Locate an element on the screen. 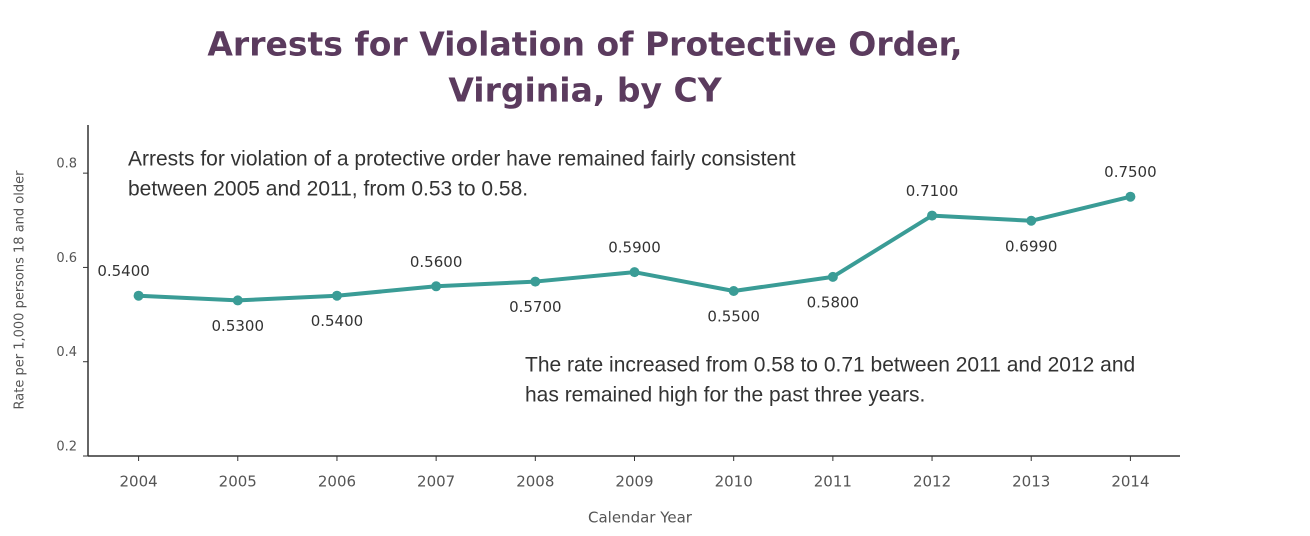 The image size is (1310, 536). x-tick-label: 2009 is located at coordinates (634, 482).